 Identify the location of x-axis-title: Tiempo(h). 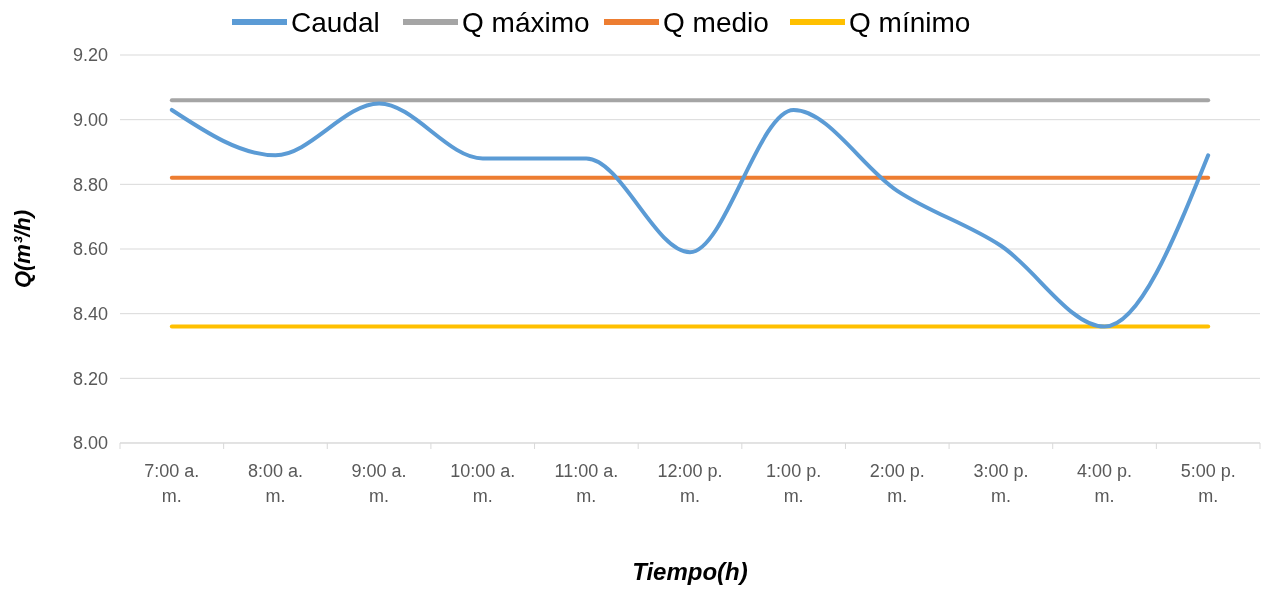
(690, 571).